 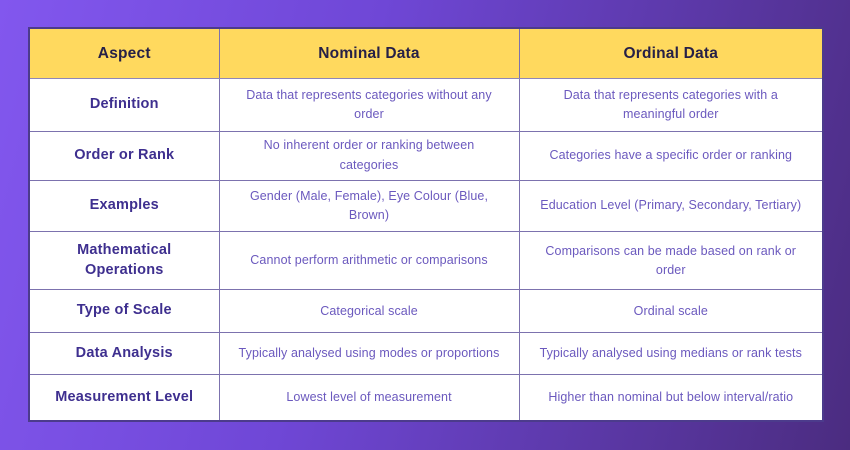 I want to click on header-nominal-data: Nominal Data, so click(x=369, y=53).